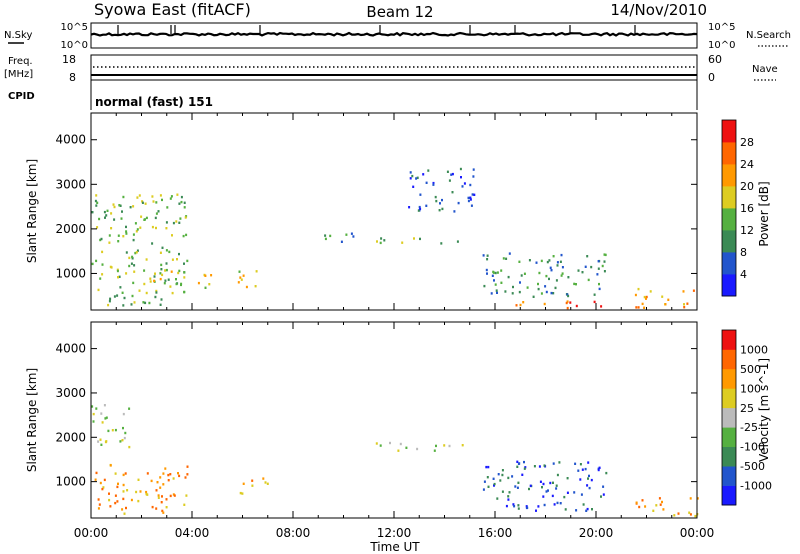 This screenshot has width=800, height=554. What do you see at coordinates (70, 437) in the screenshot?
I see `y-tick-label: 2000` at bounding box center [70, 437].